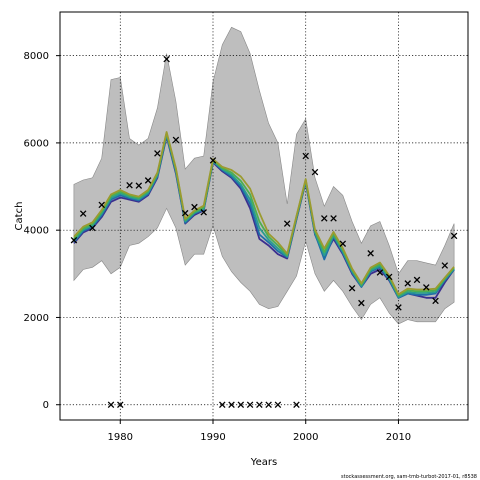 The height and width of the screenshot is (480, 480). What do you see at coordinates (120, 437) in the screenshot?
I see `x-tick-label: 1980` at bounding box center [120, 437].